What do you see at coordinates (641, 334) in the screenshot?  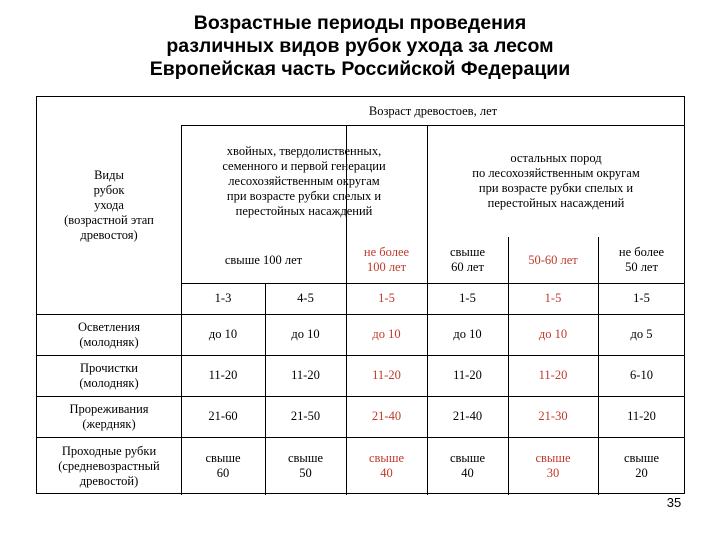 I see `table-cell: до 5` at bounding box center [641, 334].